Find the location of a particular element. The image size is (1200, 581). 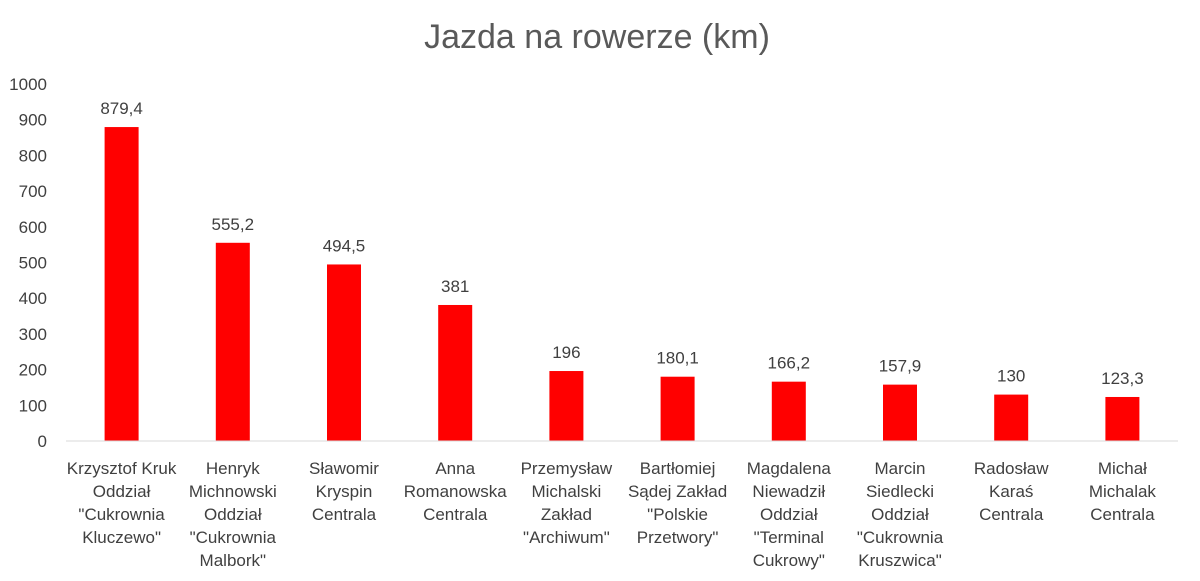

y-tick-label: 1000 is located at coordinates (28, 84).